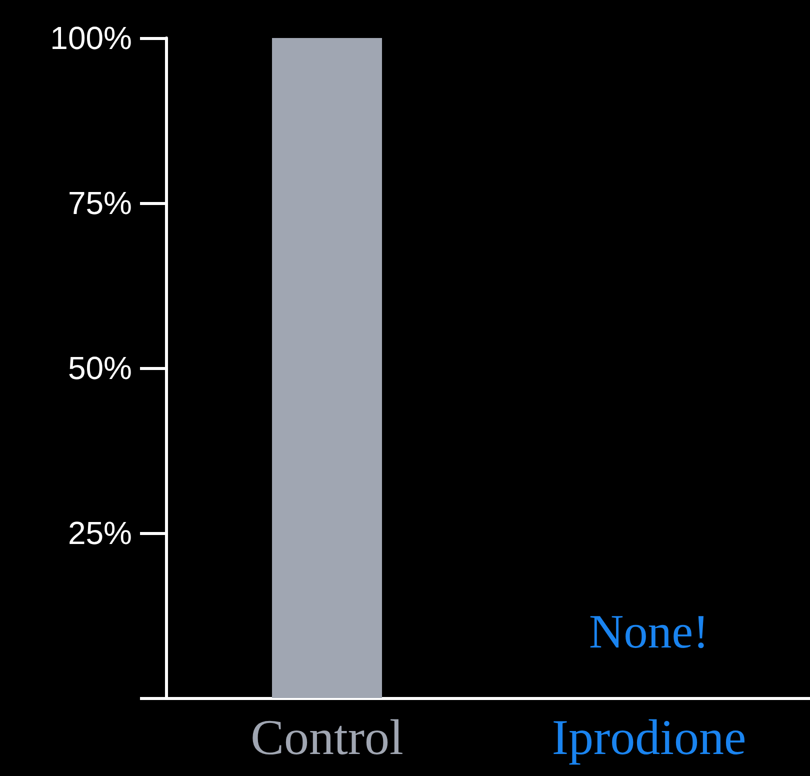  Describe the element at coordinates (100, 368) in the screenshot. I see `y-tick-label: 50%` at that location.